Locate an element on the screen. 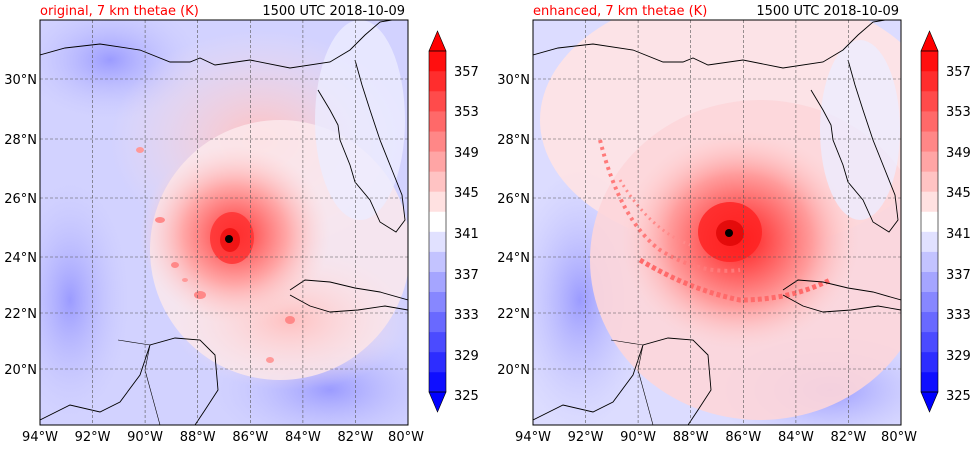 This screenshot has height=449, width=972. colorbar-tick-label: 345 is located at coordinates (466, 193).